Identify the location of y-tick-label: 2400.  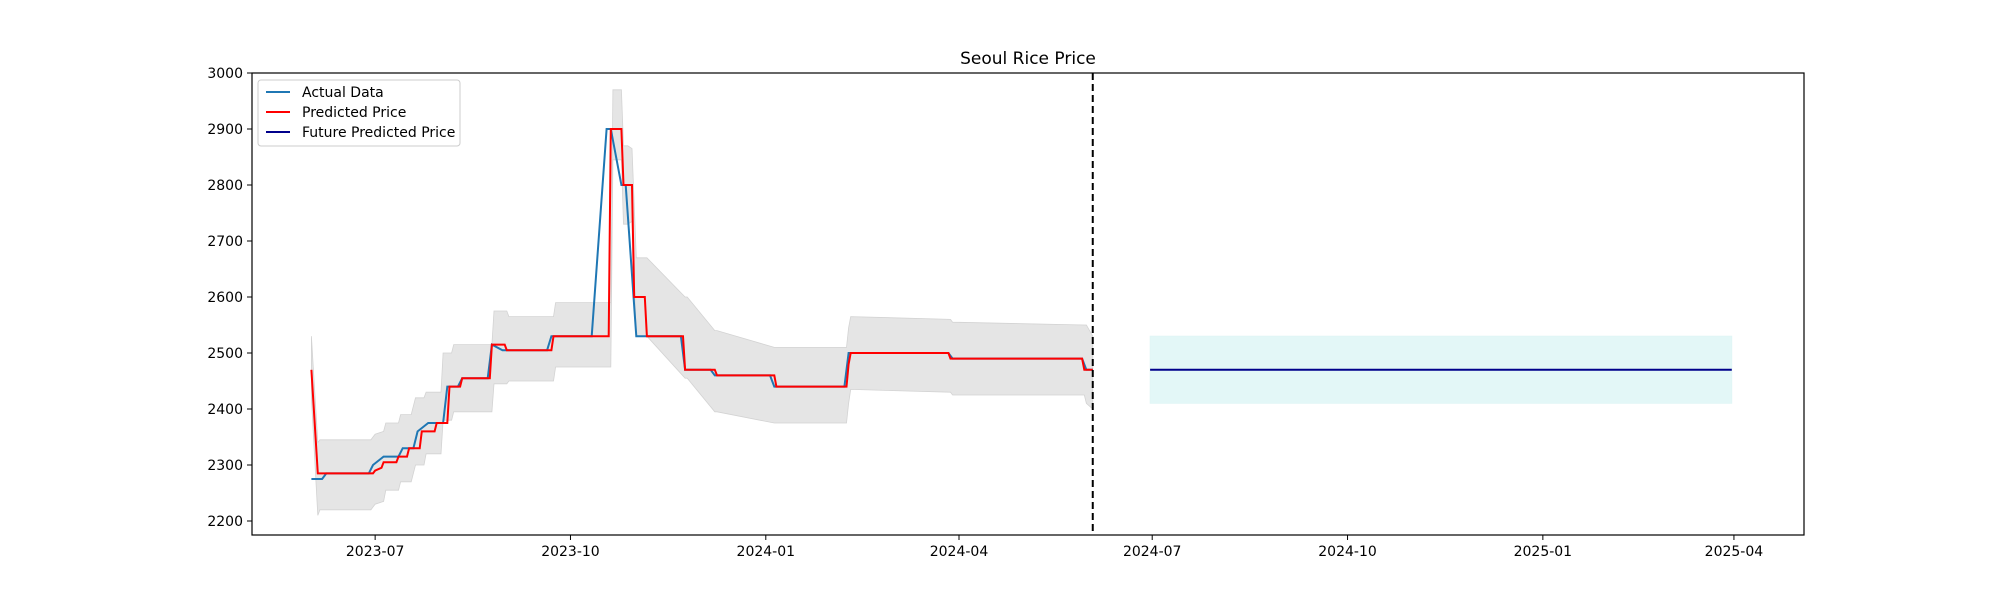
(225, 410).